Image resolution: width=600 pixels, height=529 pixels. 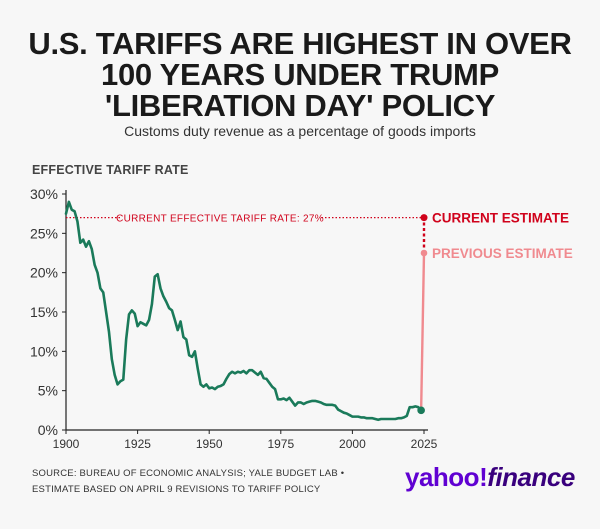 I want to click on reference-label-bg, so click(x=220, y=217).